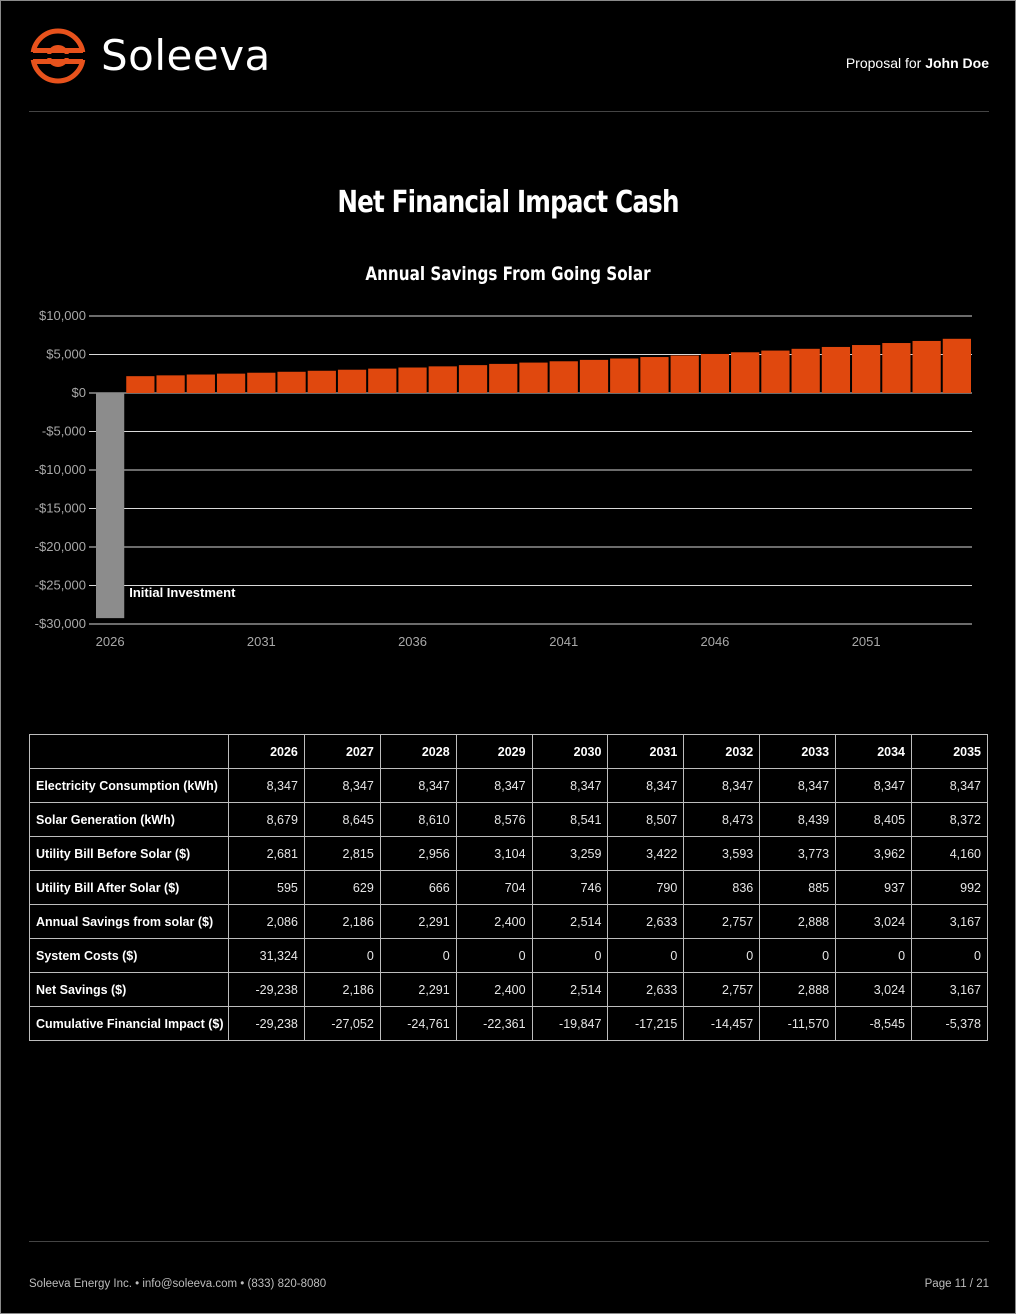 This screenshot has width=1016, height=1314. I want to click on x-tick-label: 2046, so click(714, 641).